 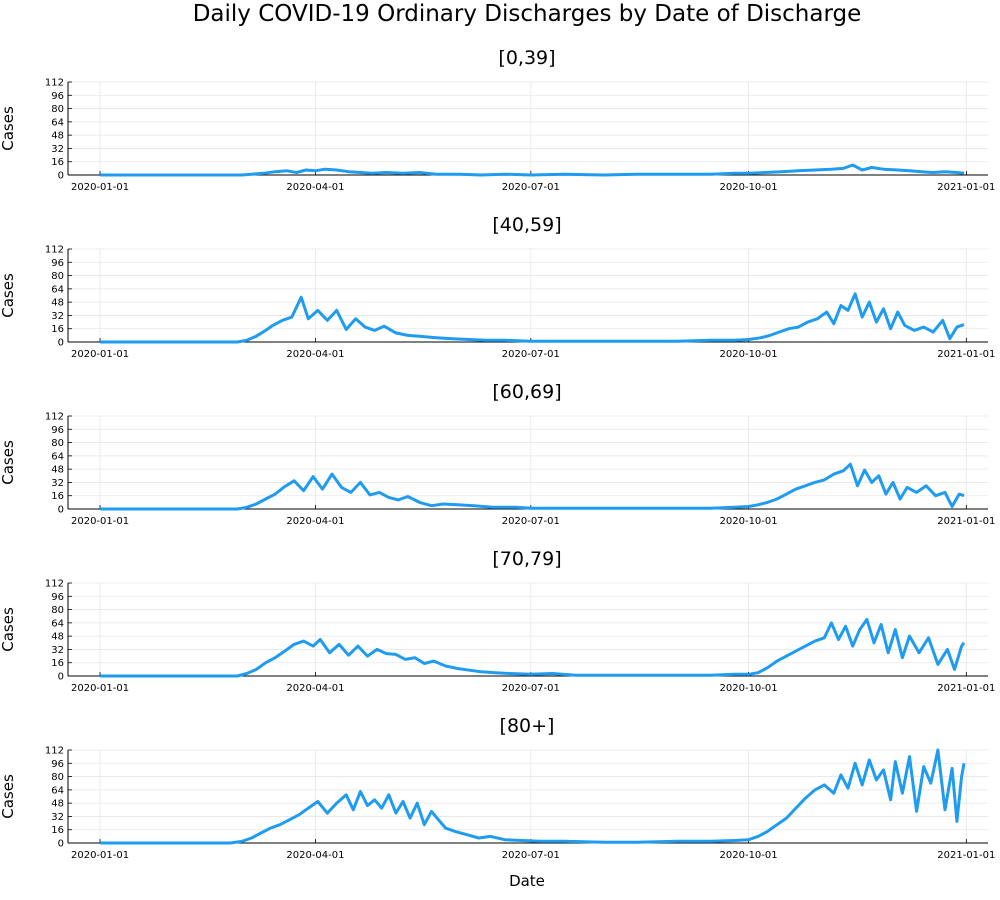 I want to click on panel-title: [40,59], so click(x=526, y=225).